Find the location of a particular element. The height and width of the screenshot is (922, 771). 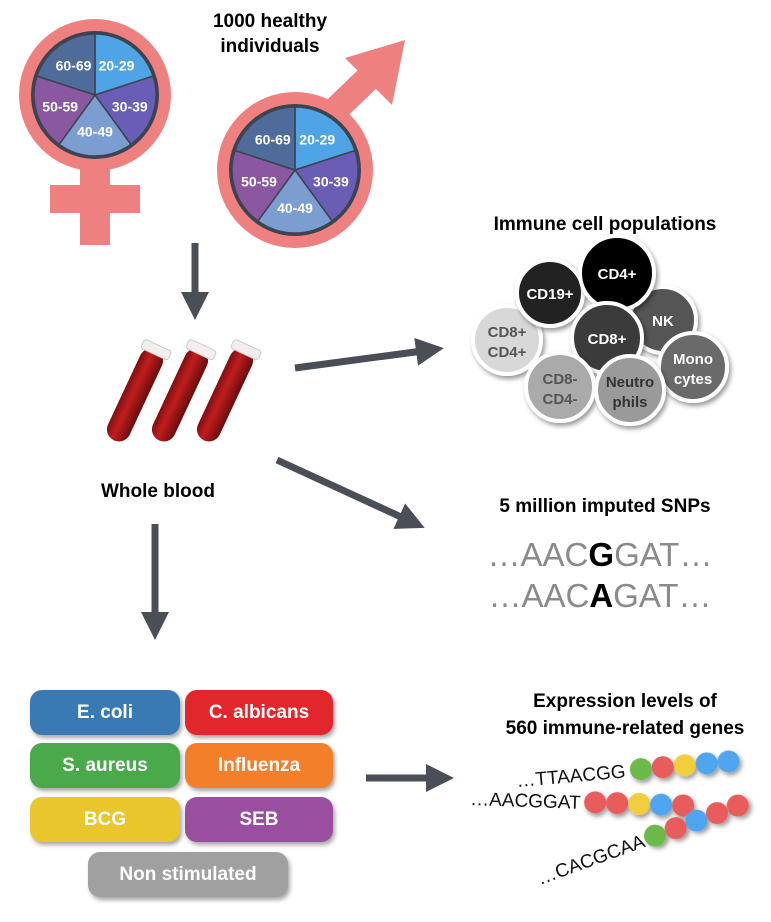

stimulus-non-stimulated: Non stimulated is located at coordinates (188, 874).